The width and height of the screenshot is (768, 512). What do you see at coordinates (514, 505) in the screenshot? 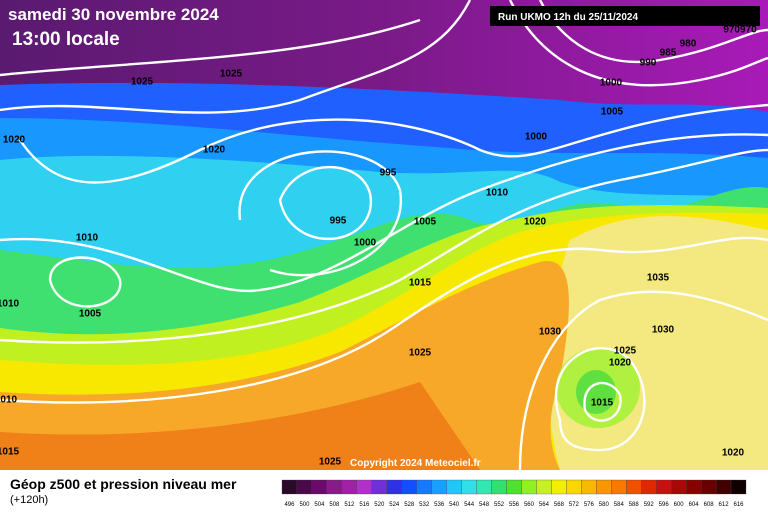
I see `colorbar-label: 556` at bounding box center [514, 505].